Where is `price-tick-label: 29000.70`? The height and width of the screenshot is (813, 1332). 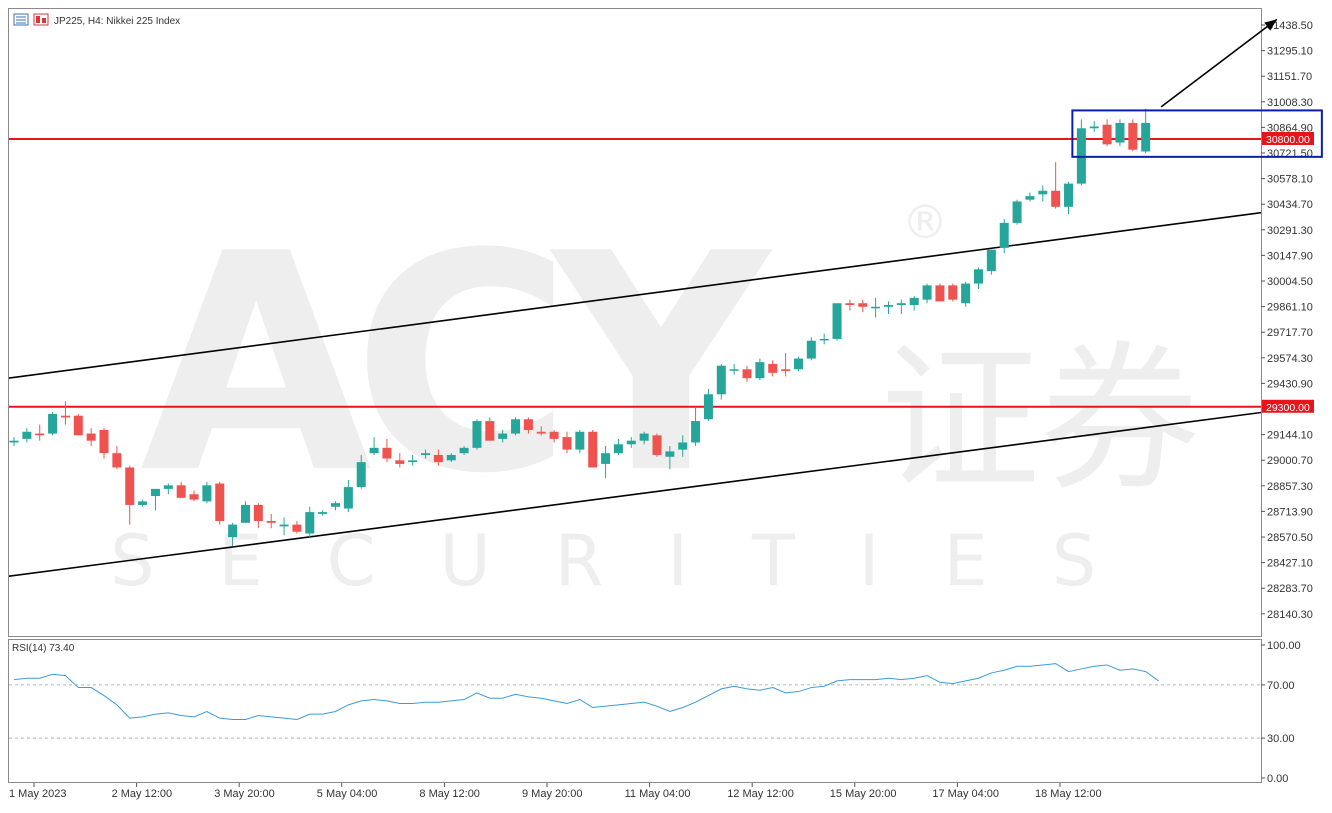
price-tick-label: 29000.70 is located at coordinates (1290, 461).